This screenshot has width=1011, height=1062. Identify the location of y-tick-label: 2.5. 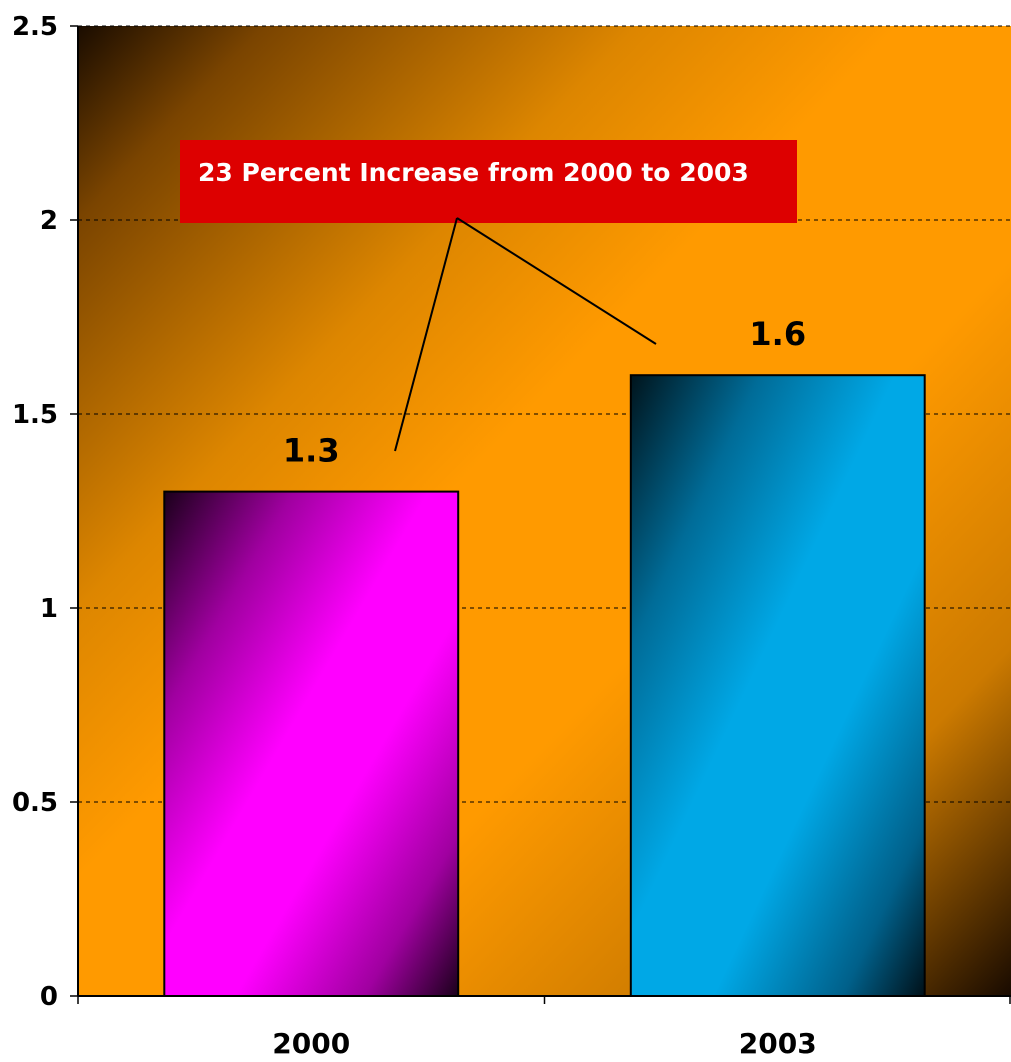
(35, 27).